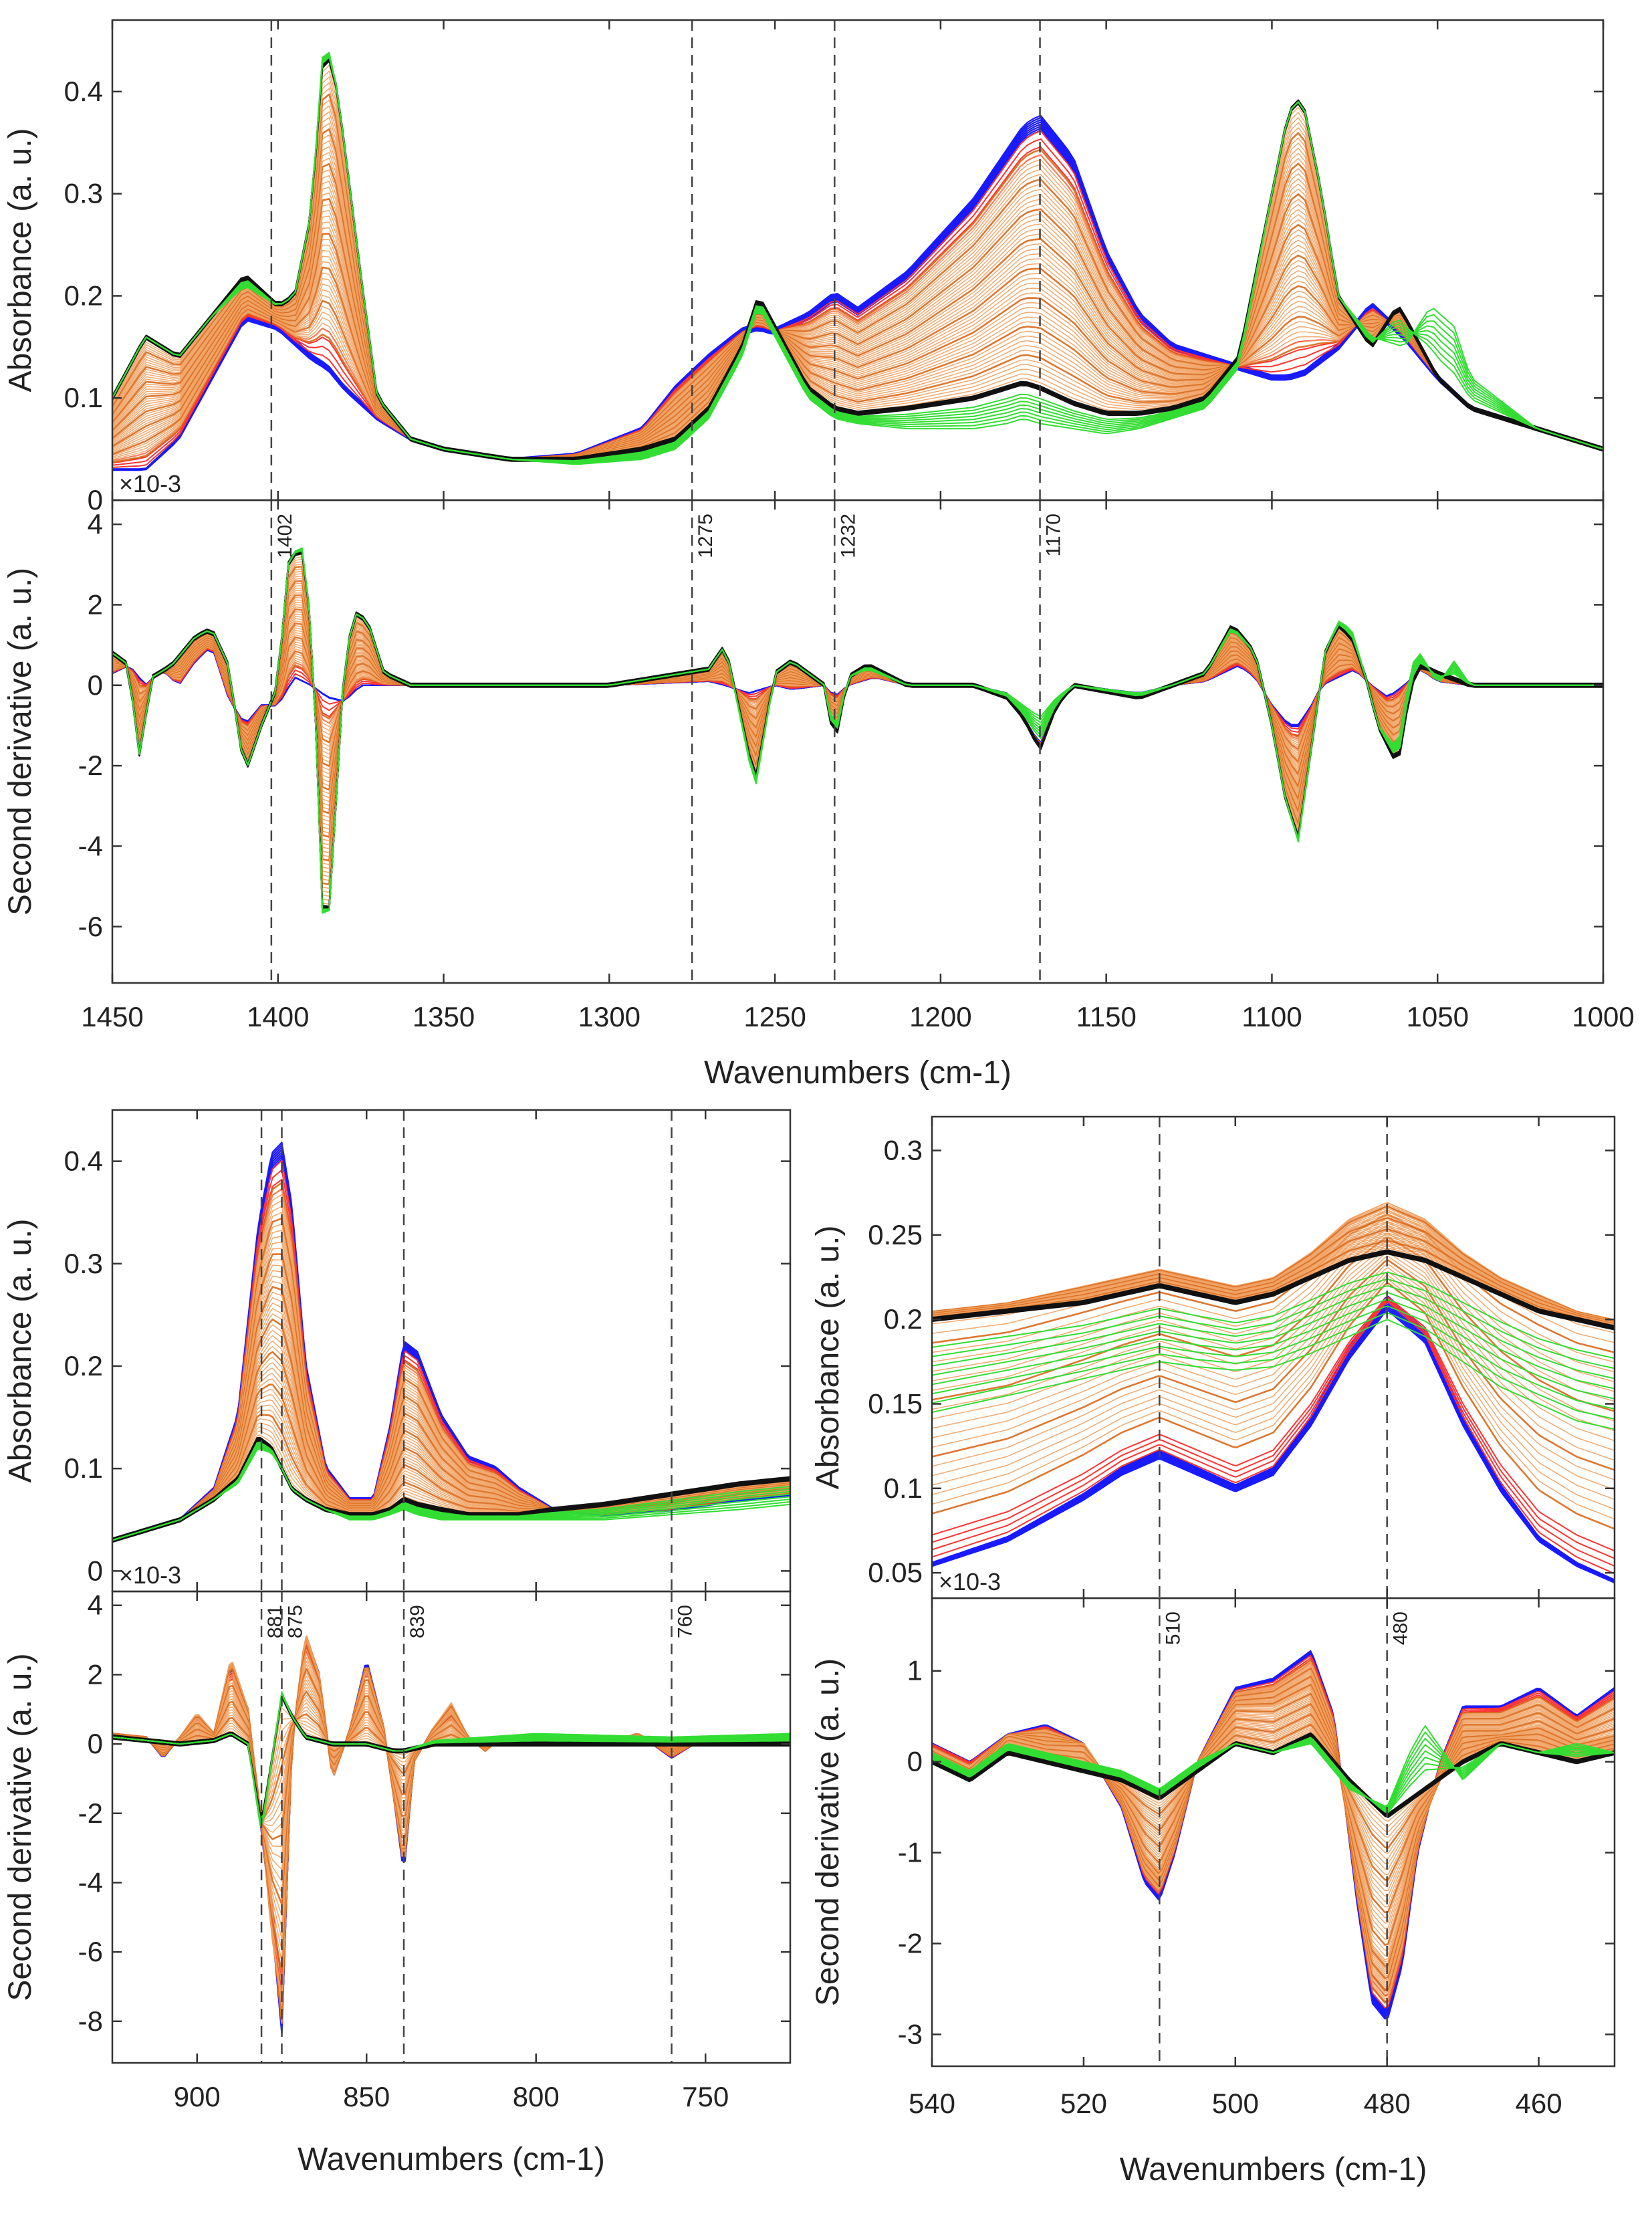 The height and width of the screenshot is (2214, 1652). Describe the element at coordinates (1083, 2103) in the screenshot. I see `x-tick-label: 520` at that location.